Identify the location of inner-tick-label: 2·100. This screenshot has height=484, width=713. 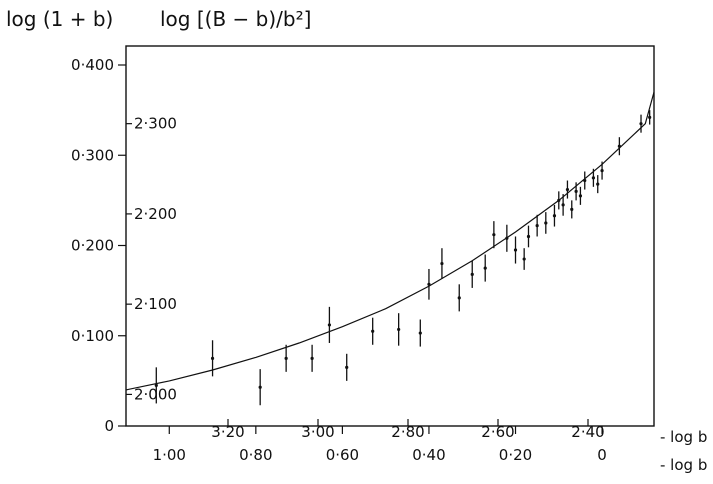
(155, 304).